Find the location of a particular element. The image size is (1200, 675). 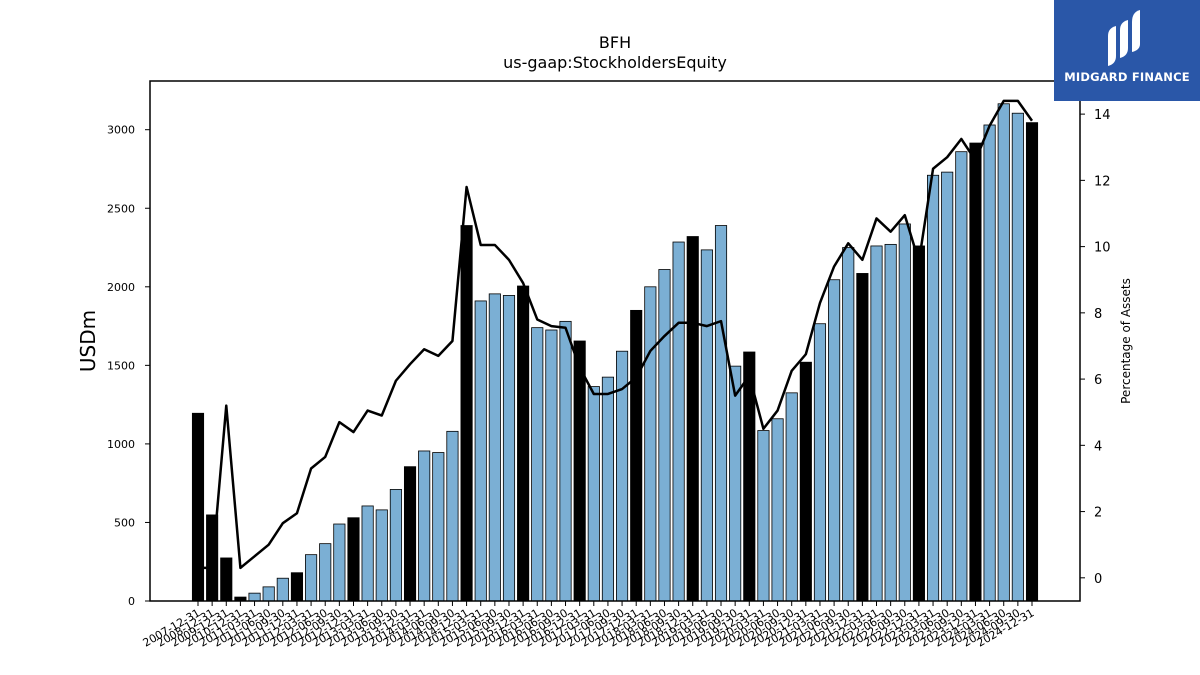

brand-logo: MIDGARD FINANCE is located at coordinates (1127, 50).